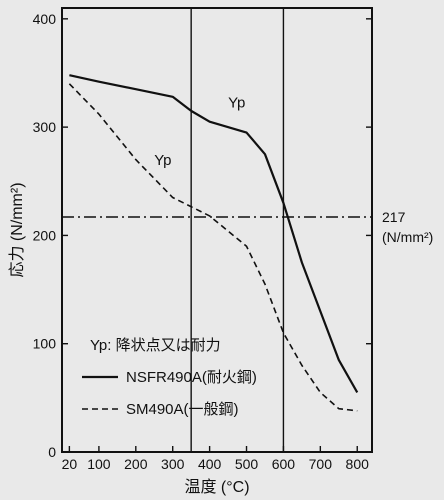 The height and width of the screenshot is (500, 444). What do you see at coordinates (182, 409) in the screenshot?
I see `legend-label-1: SM490A(一般鋼)` at bounding box center [182, 409].